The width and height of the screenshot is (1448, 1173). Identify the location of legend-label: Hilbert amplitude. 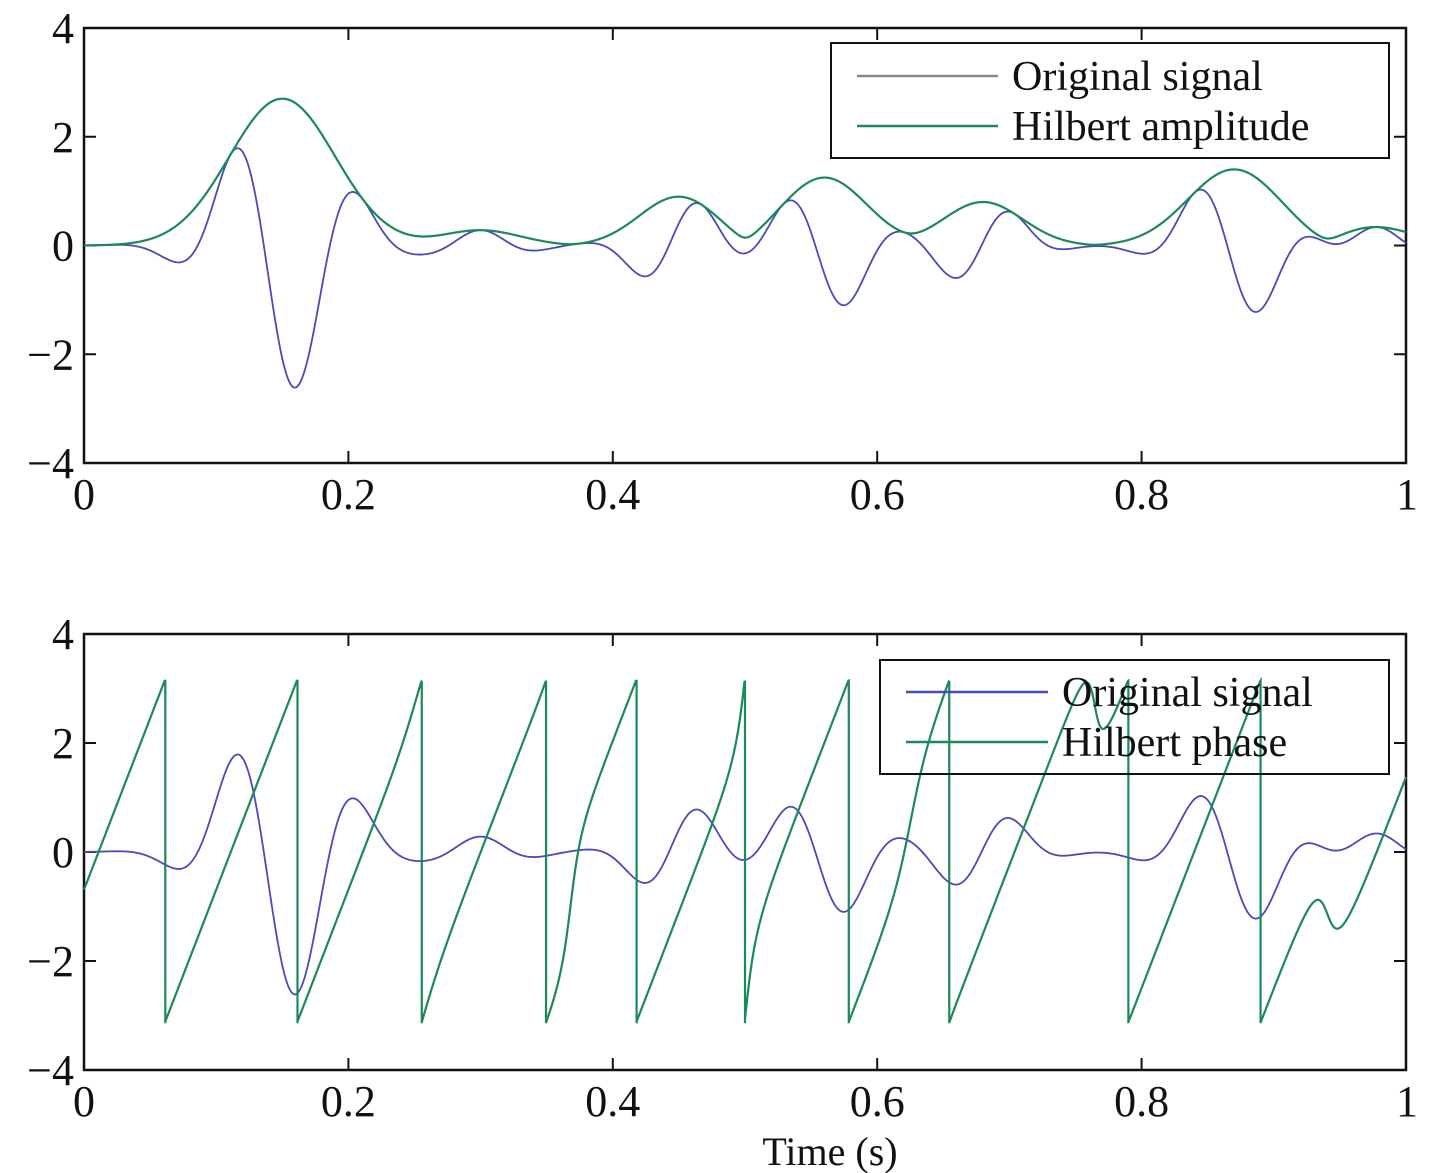
(1160, 127).